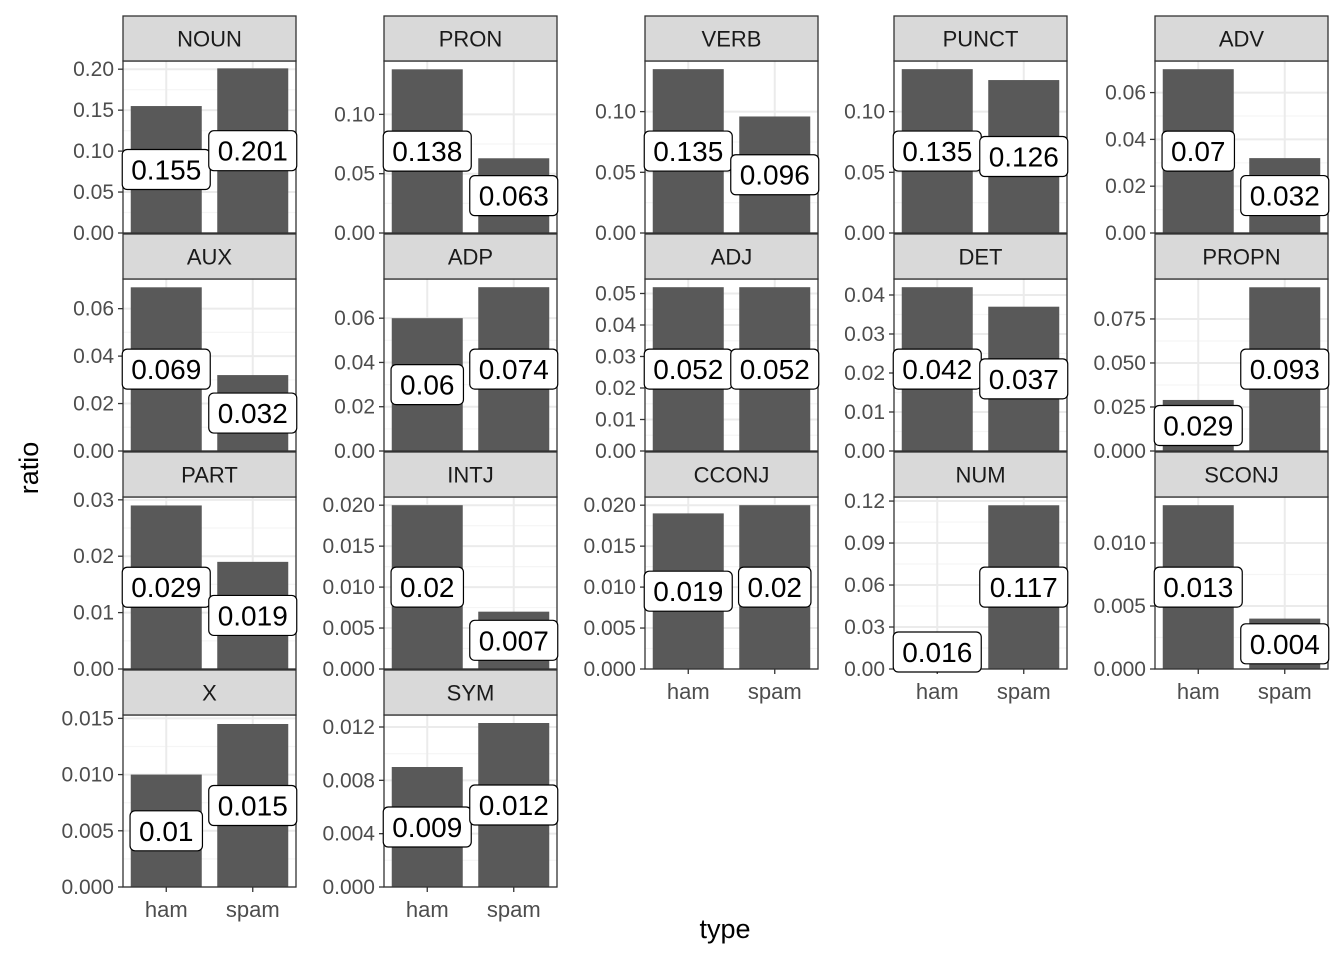  I want to click on value-label: 0.015, so click(253, 805).